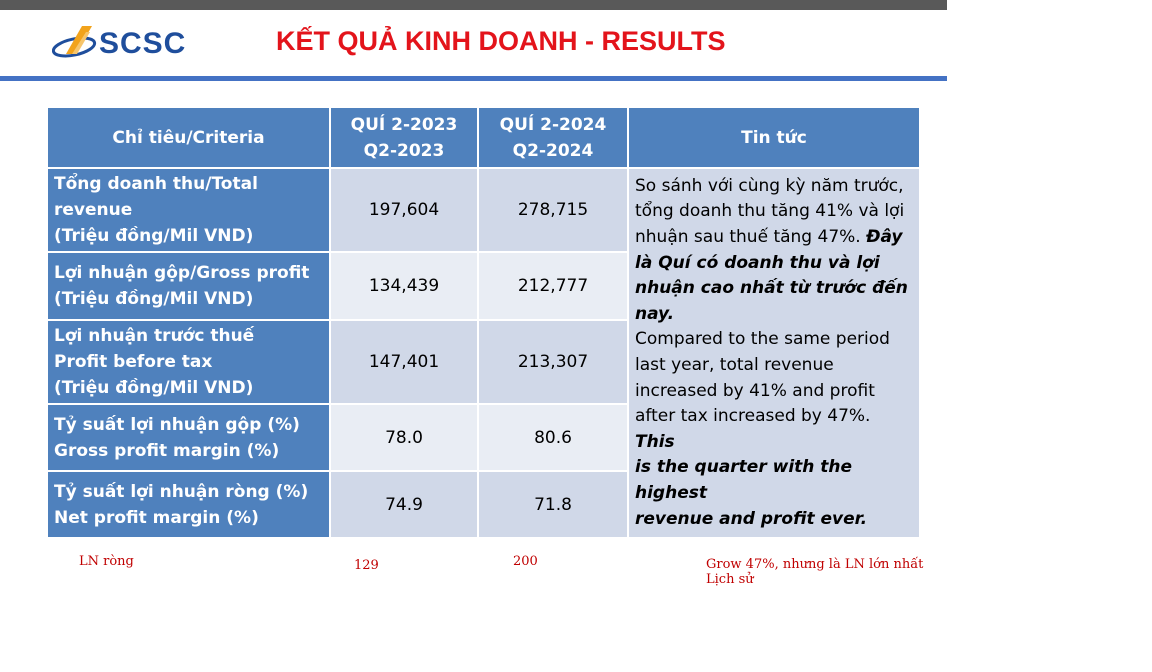  I want to click on criteria-line: Lợi nhuận trước thuế, so click(154, 336).